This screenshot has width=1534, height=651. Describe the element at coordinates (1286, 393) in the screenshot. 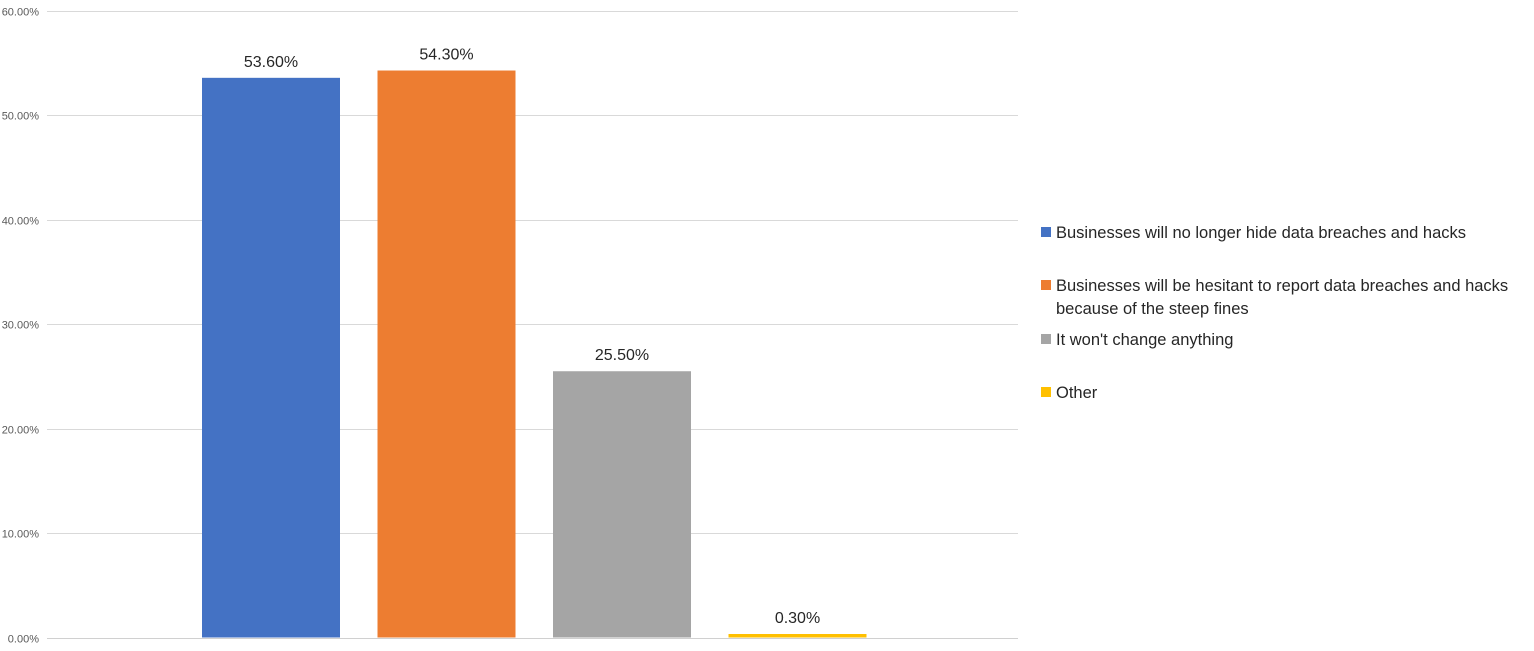

I see `legend-item-other: Other` at that location.